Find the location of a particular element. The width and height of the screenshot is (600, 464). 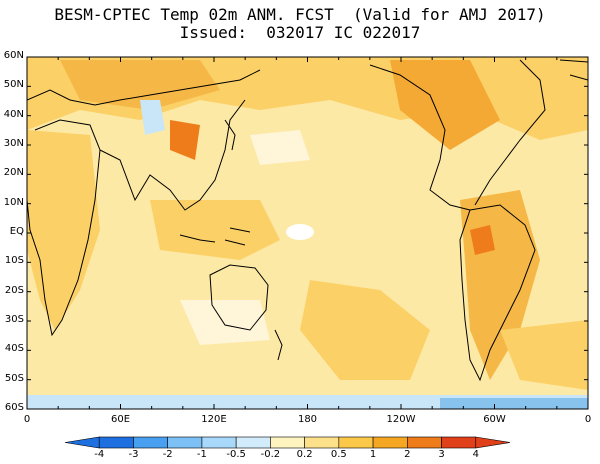

colorbar-label: 0.5 is located at coordinates (338, 454).